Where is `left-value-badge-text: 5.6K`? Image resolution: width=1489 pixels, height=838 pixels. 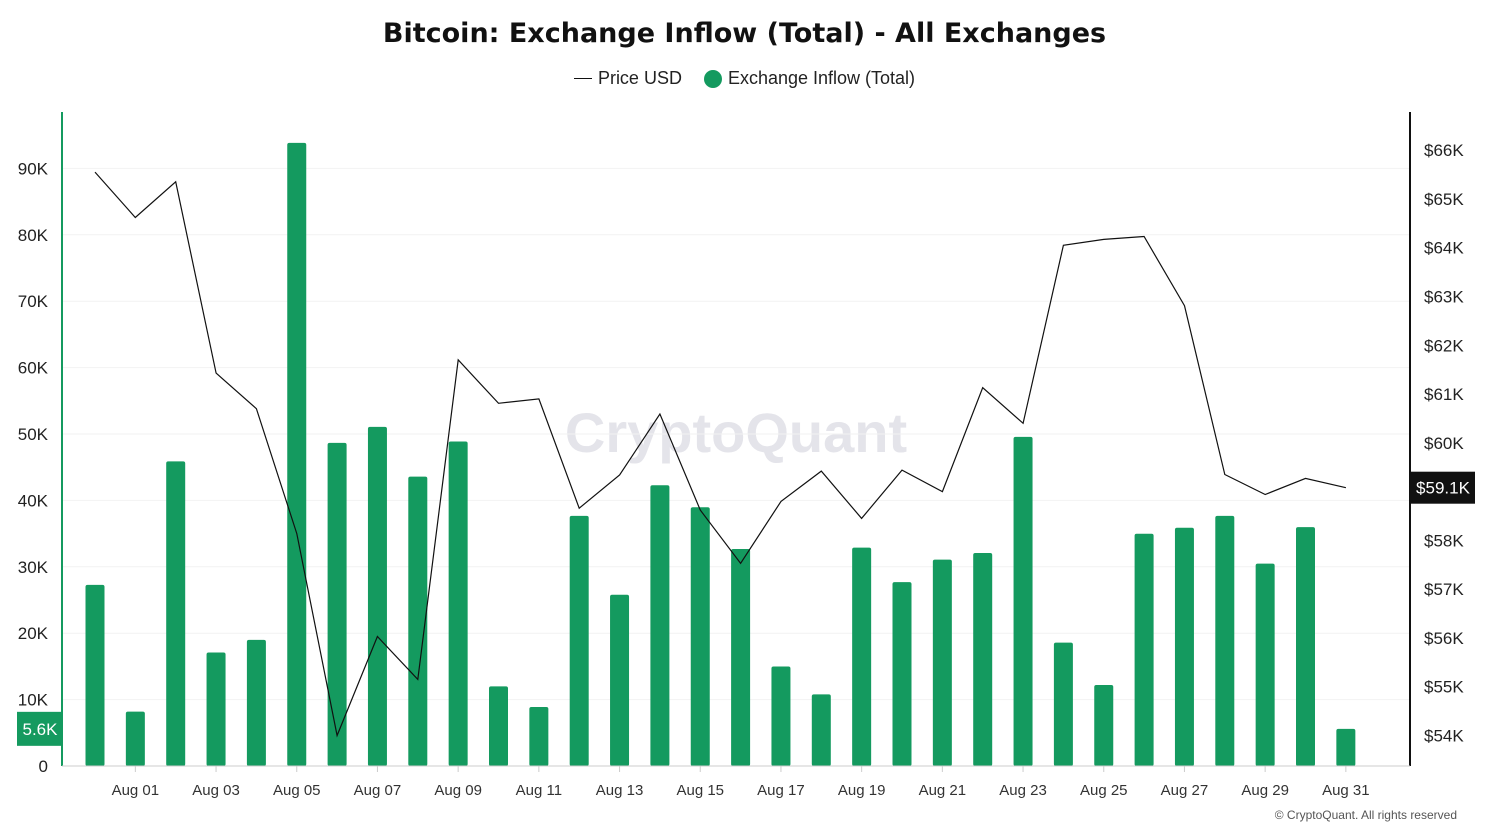 left-value-badge-text: 5.6K is located at coordinates (41, 729).